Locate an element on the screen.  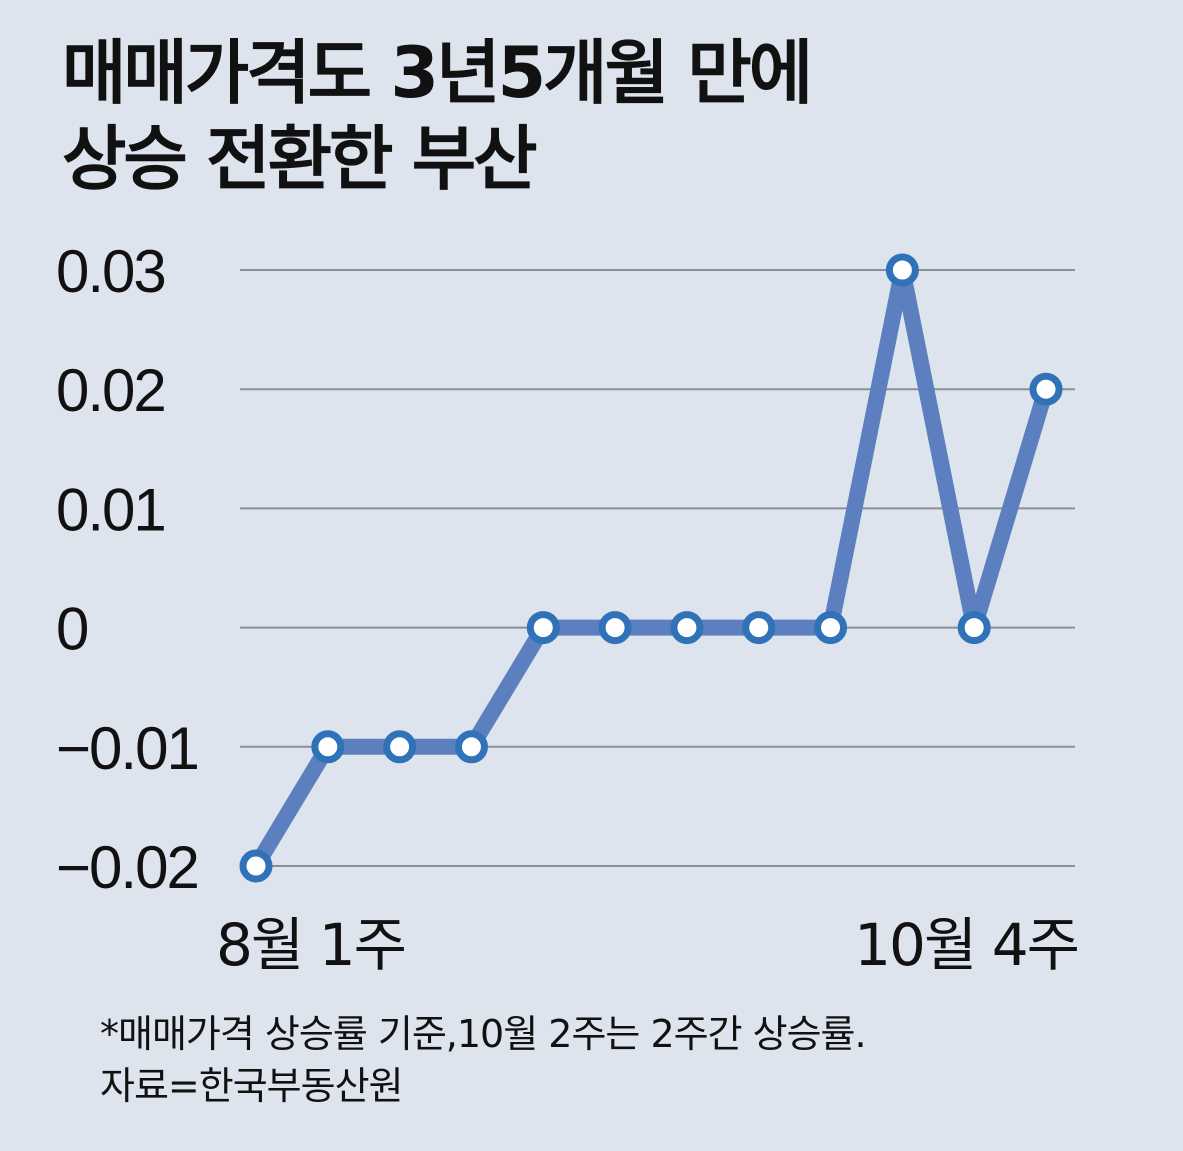
chart-title-line-1: 매매가격도 3년5개월 만에 is located at coordinates (437, 73).